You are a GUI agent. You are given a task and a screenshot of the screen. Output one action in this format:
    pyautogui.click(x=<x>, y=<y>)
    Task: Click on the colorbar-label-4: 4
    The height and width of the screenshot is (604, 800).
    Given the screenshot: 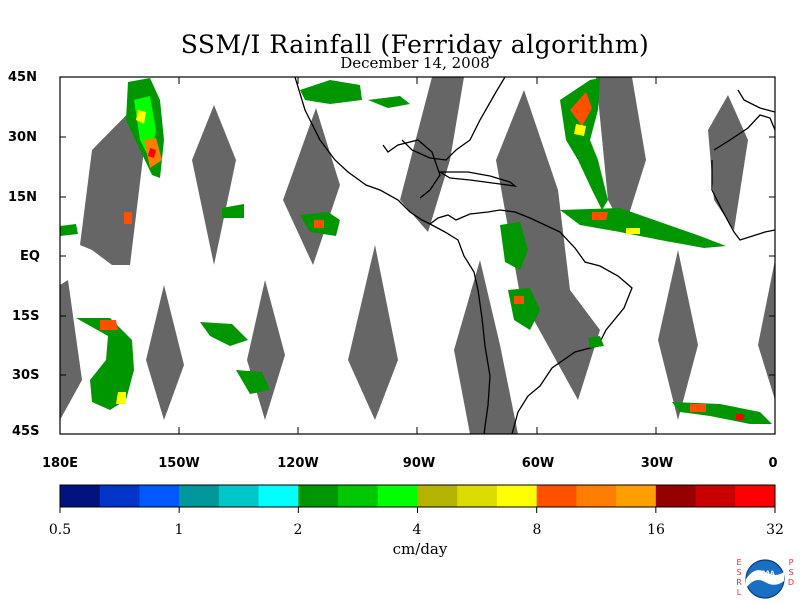 What is the action you would take?
    pyautogui.click(x=417, y=530)
    